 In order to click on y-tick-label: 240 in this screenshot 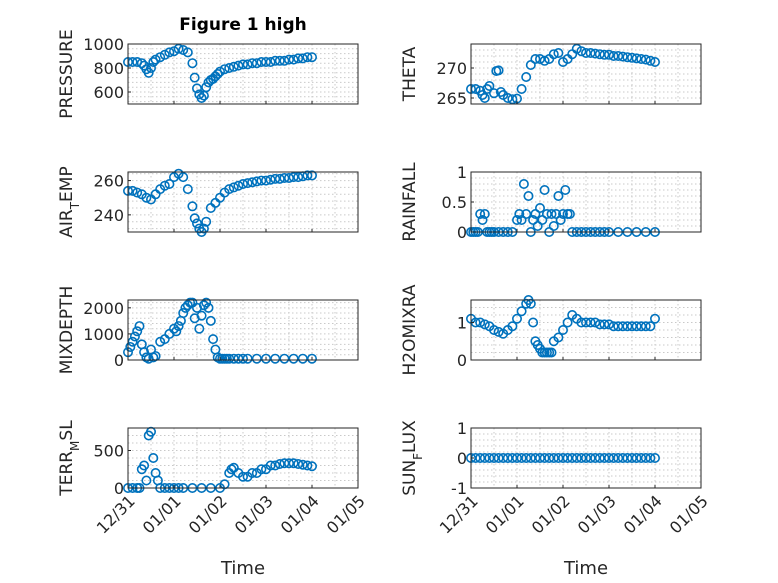, I will do `click(108, 215)`.